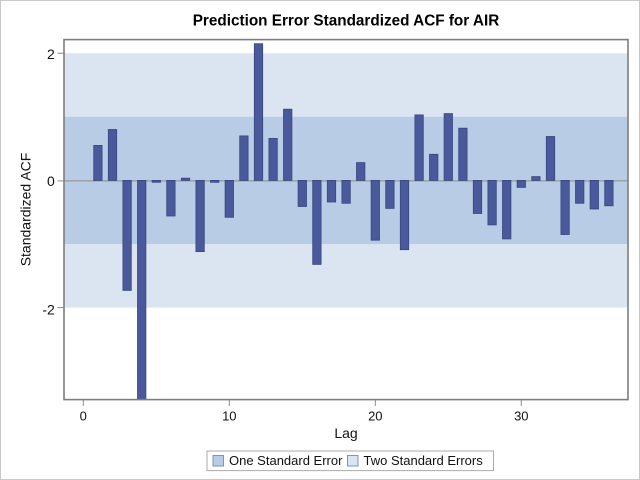 The width and height of the screenshot is (640, 480). Describe the element at coordinates (48, 309) in the screenshot. I see `svg-text: -2` at that location.